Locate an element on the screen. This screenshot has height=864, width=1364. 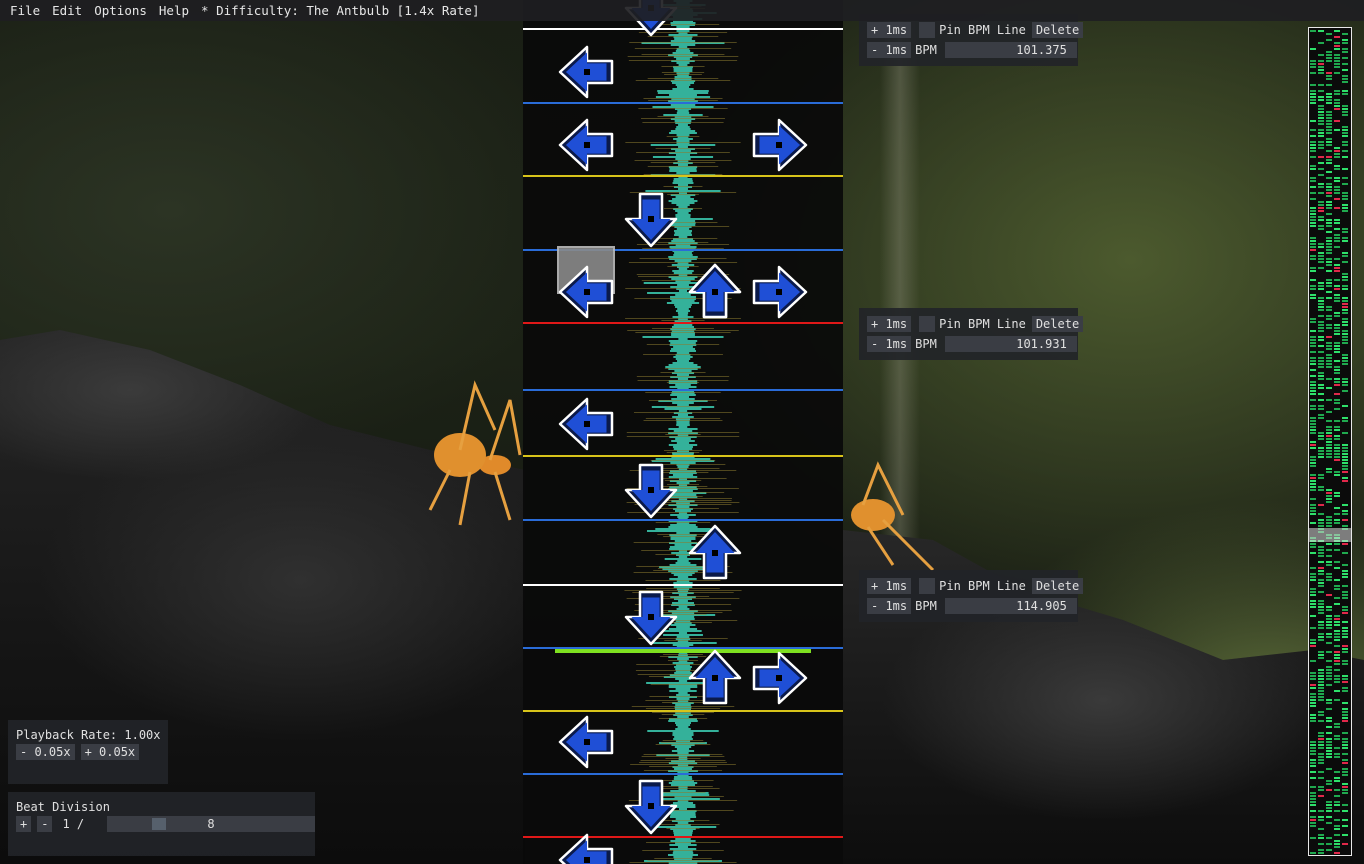
menu-edit: Edit is located at coordinates (67, 10).